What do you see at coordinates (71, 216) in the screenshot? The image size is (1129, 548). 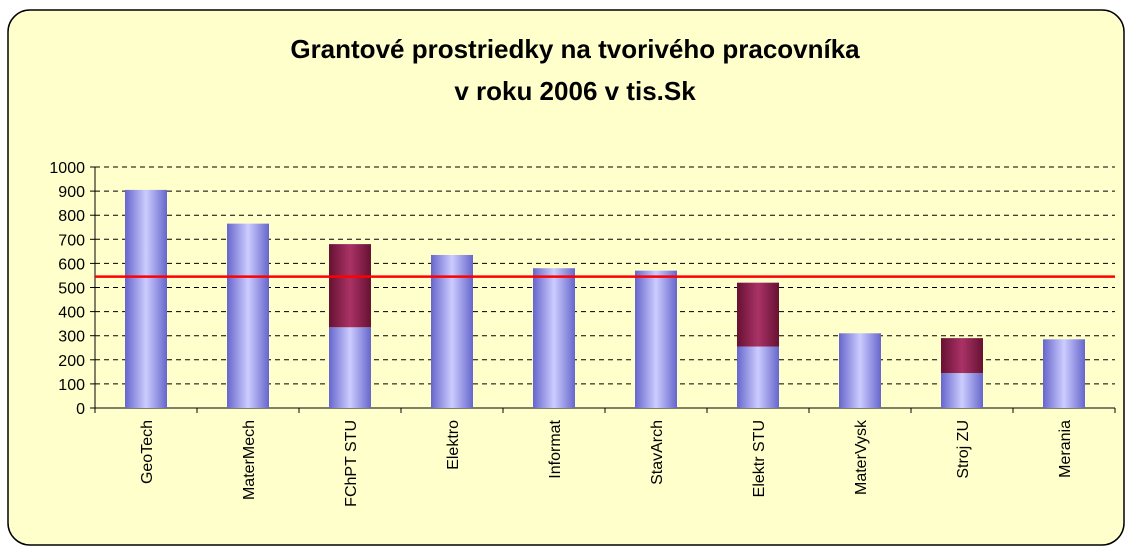 I see `y-tick-label: 800` at bounding box center [71, 216].